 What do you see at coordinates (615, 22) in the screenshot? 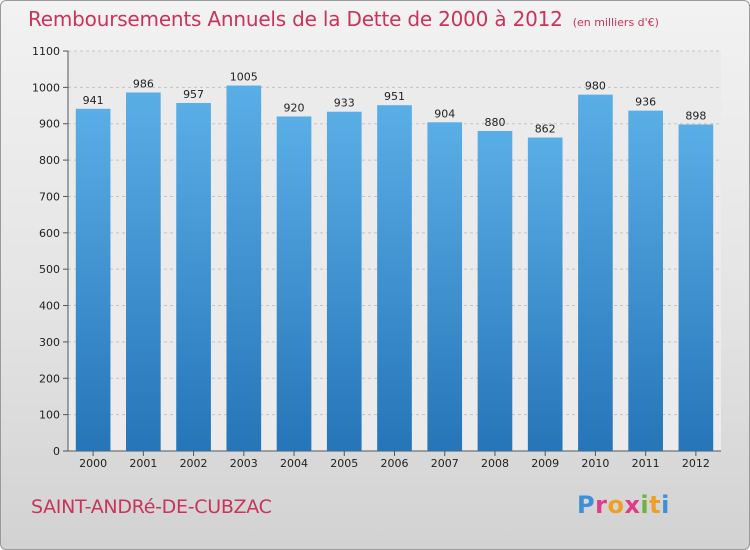
I see `chart-subtitle: (en milliers d'€)` at bounding box center [615, 22].